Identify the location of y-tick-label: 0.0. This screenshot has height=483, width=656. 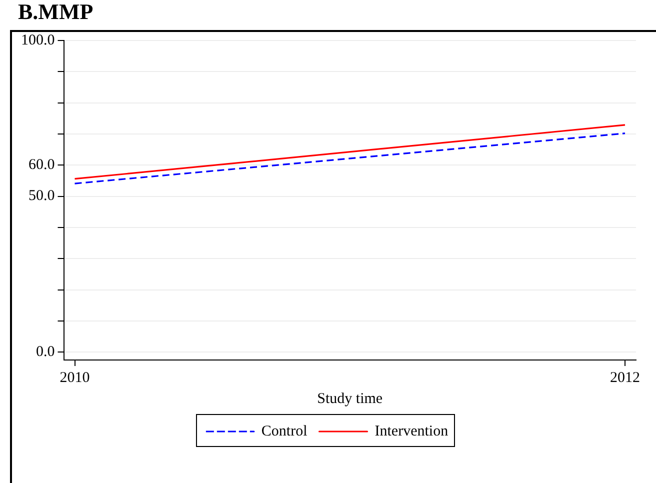
(45, 352).